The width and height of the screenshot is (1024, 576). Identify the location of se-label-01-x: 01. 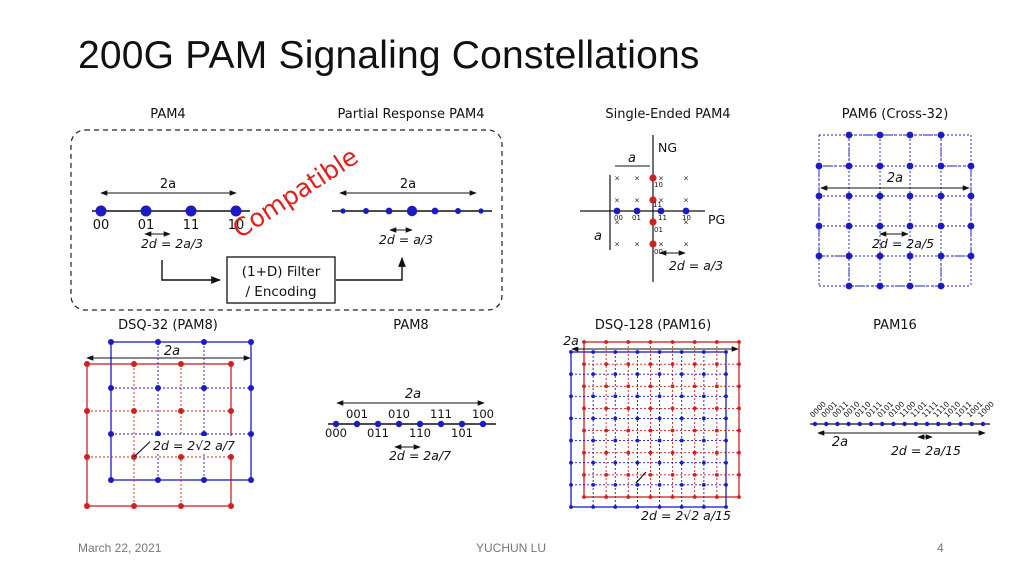
(636, 218).